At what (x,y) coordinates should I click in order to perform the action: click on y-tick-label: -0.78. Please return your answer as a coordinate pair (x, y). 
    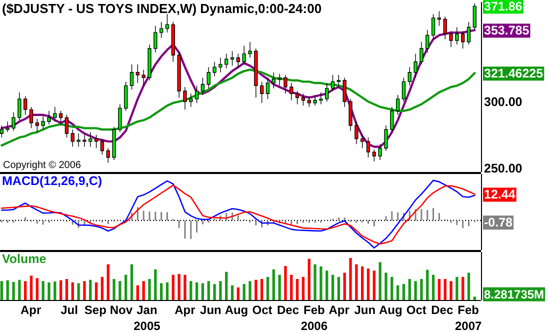
    Looking at the image, I should click on (498, 223).